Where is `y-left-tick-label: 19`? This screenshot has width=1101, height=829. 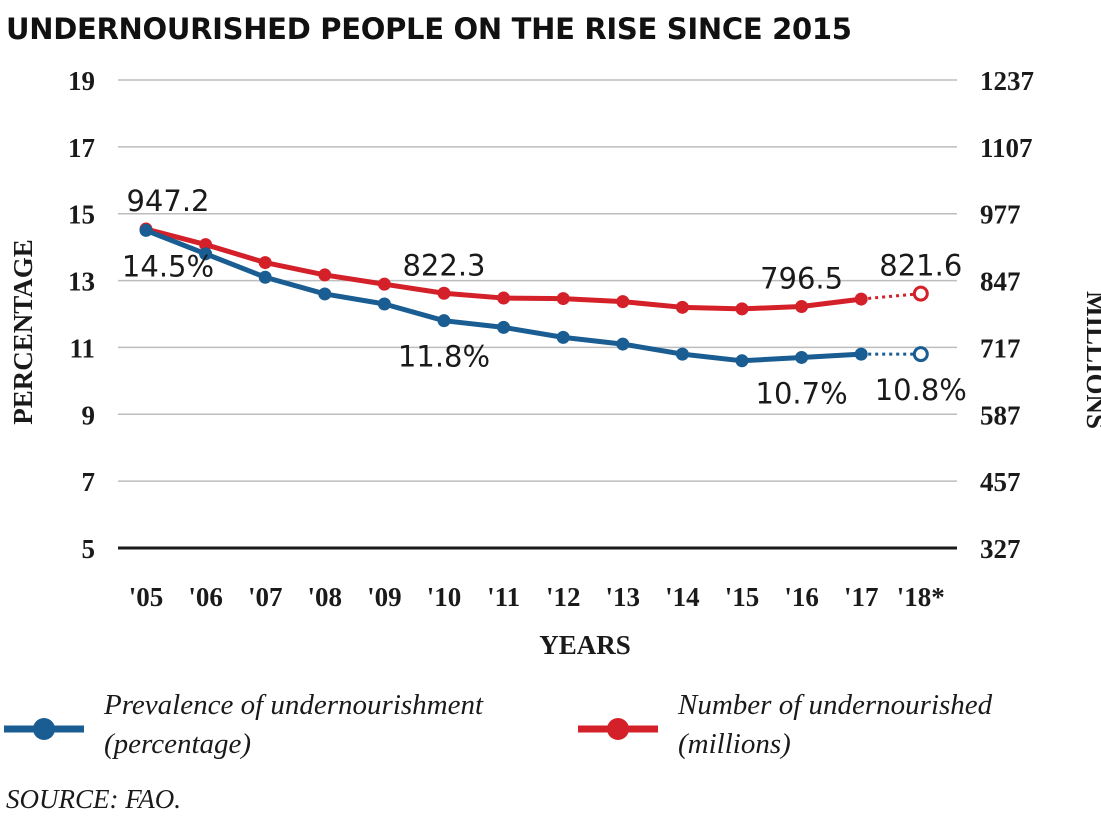 y-left-tick-label: 19 is located at coordinates (81, 81).